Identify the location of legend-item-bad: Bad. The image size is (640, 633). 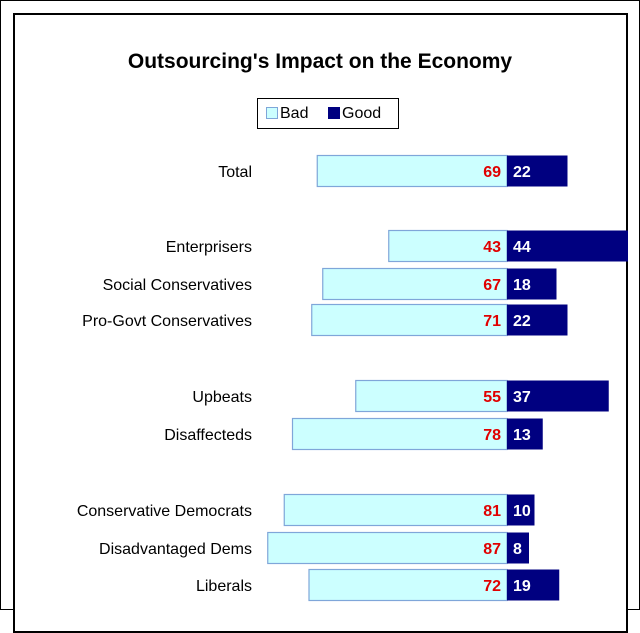
(287, 114).